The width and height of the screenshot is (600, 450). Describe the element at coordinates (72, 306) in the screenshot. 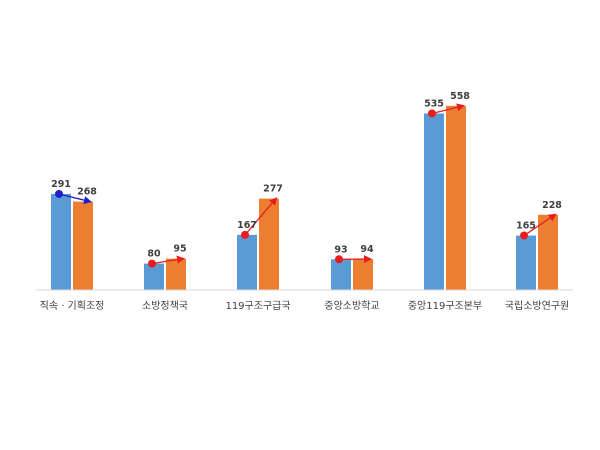

I see `category-label-0: 직속 · 기획조정` at that location.